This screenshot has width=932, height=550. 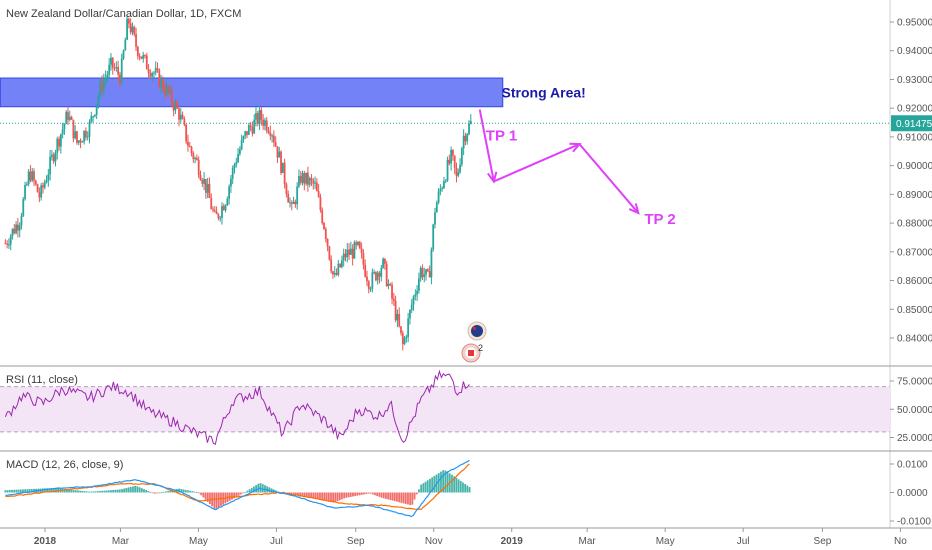 What do you see at coordinates (743, 541) in the screenshot?
I see `time-tick-label: Jul` at bounding box center [743, 541].